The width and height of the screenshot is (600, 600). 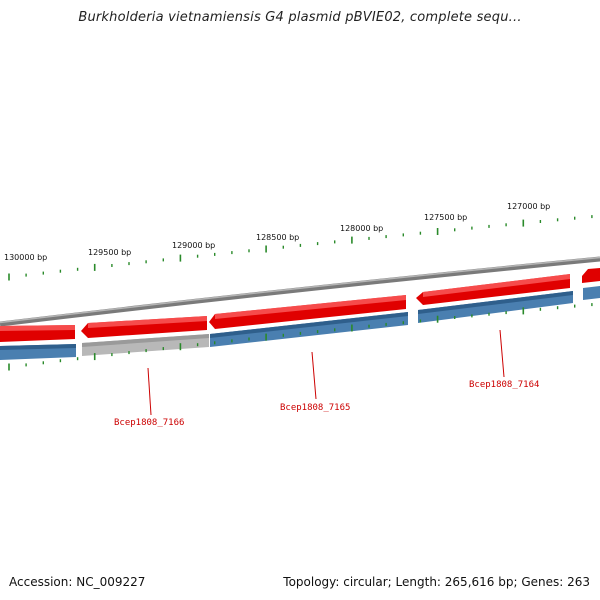 I want to click on tick-label-127500: 127500 bp, so click(x=445, y=217).